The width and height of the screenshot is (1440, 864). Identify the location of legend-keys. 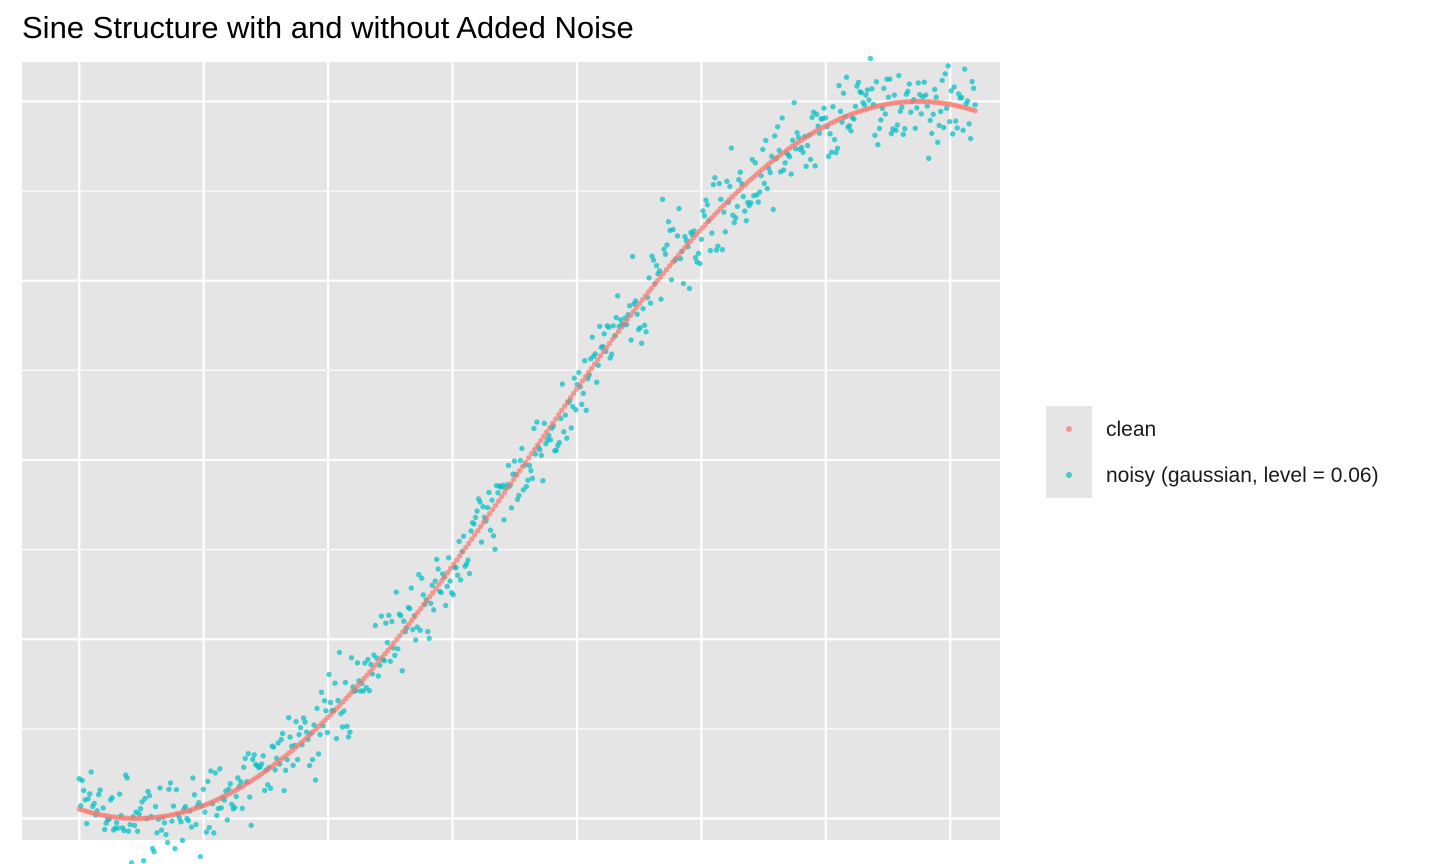
(1069, 452).